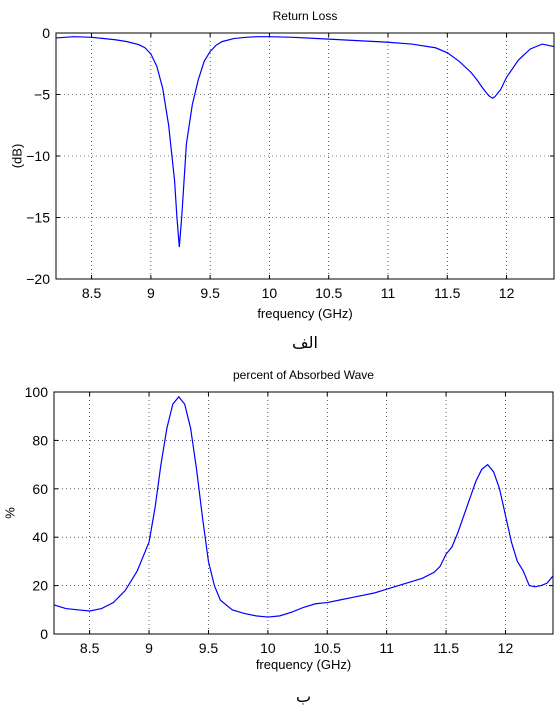  Describe the element at coordinates (303, 664) in the screenshot. I see `absorbed-wave-x-axis-label: frequency (GHz)` at that location.